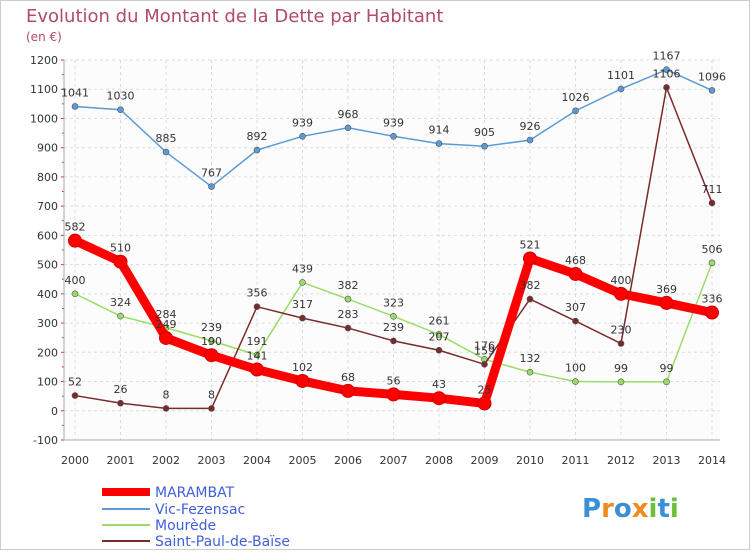 The width and height of the screenshot is (750, 554). Describe the element at coordinates (75, 227) in the screenshot. I see `data-label-marambat: 582` at that location.